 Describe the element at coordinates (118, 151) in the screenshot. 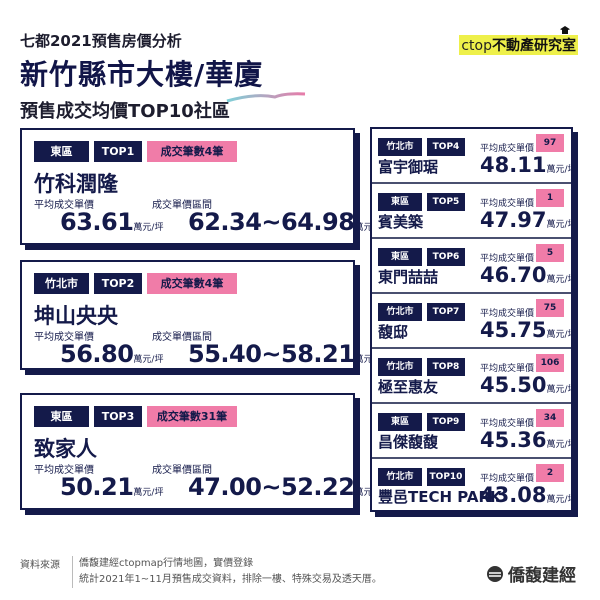

I see `rank-tag: TOP1` at that location.